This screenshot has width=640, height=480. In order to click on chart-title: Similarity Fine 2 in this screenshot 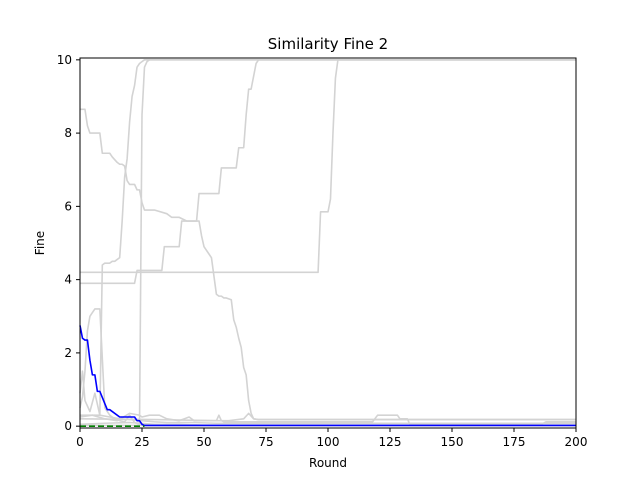, I will do `click(328, 44)`.